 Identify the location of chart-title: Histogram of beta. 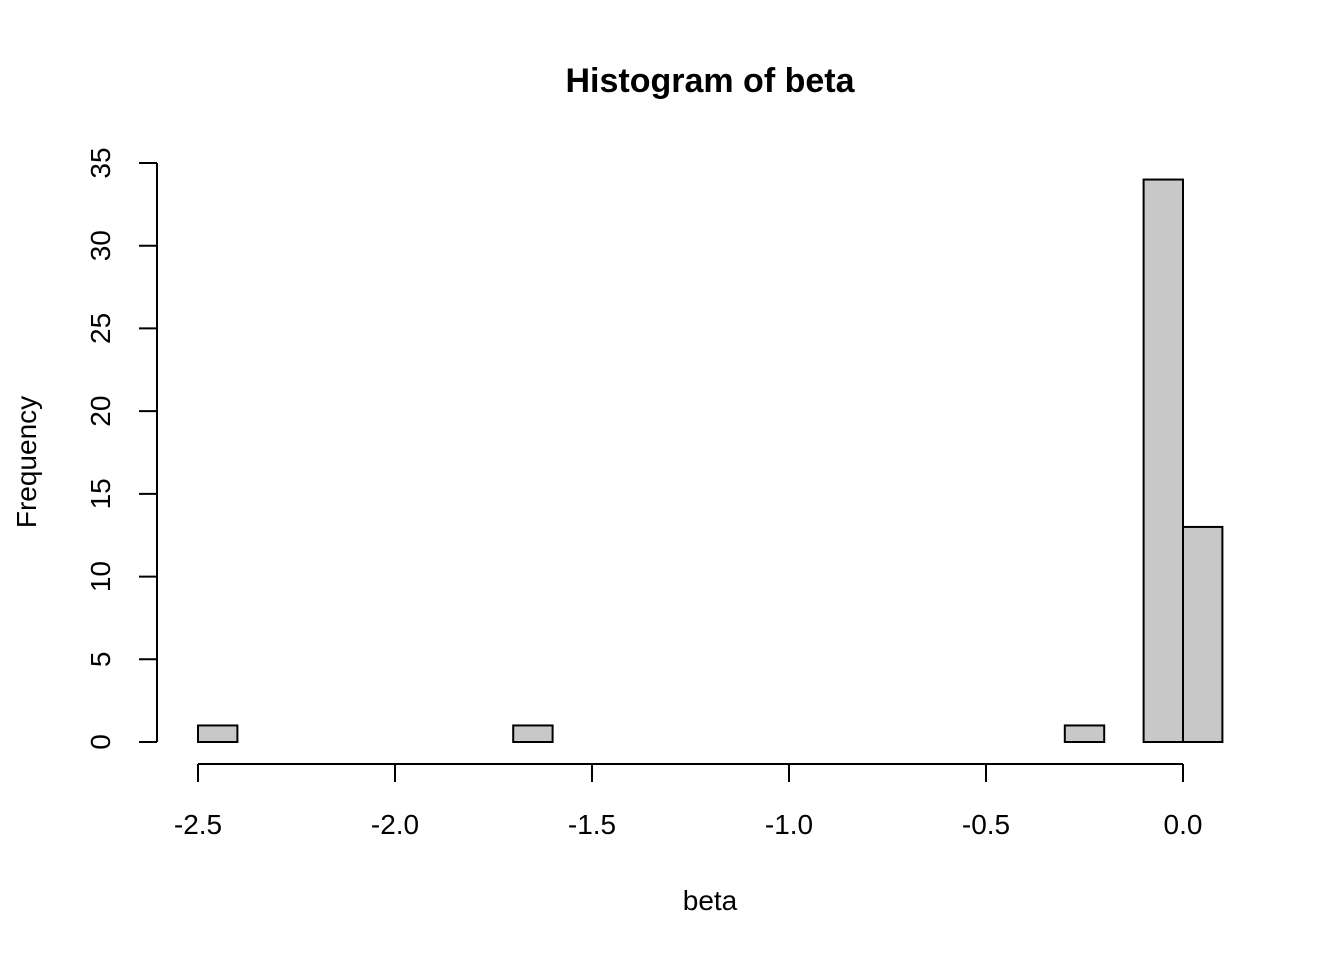
(710, 81).